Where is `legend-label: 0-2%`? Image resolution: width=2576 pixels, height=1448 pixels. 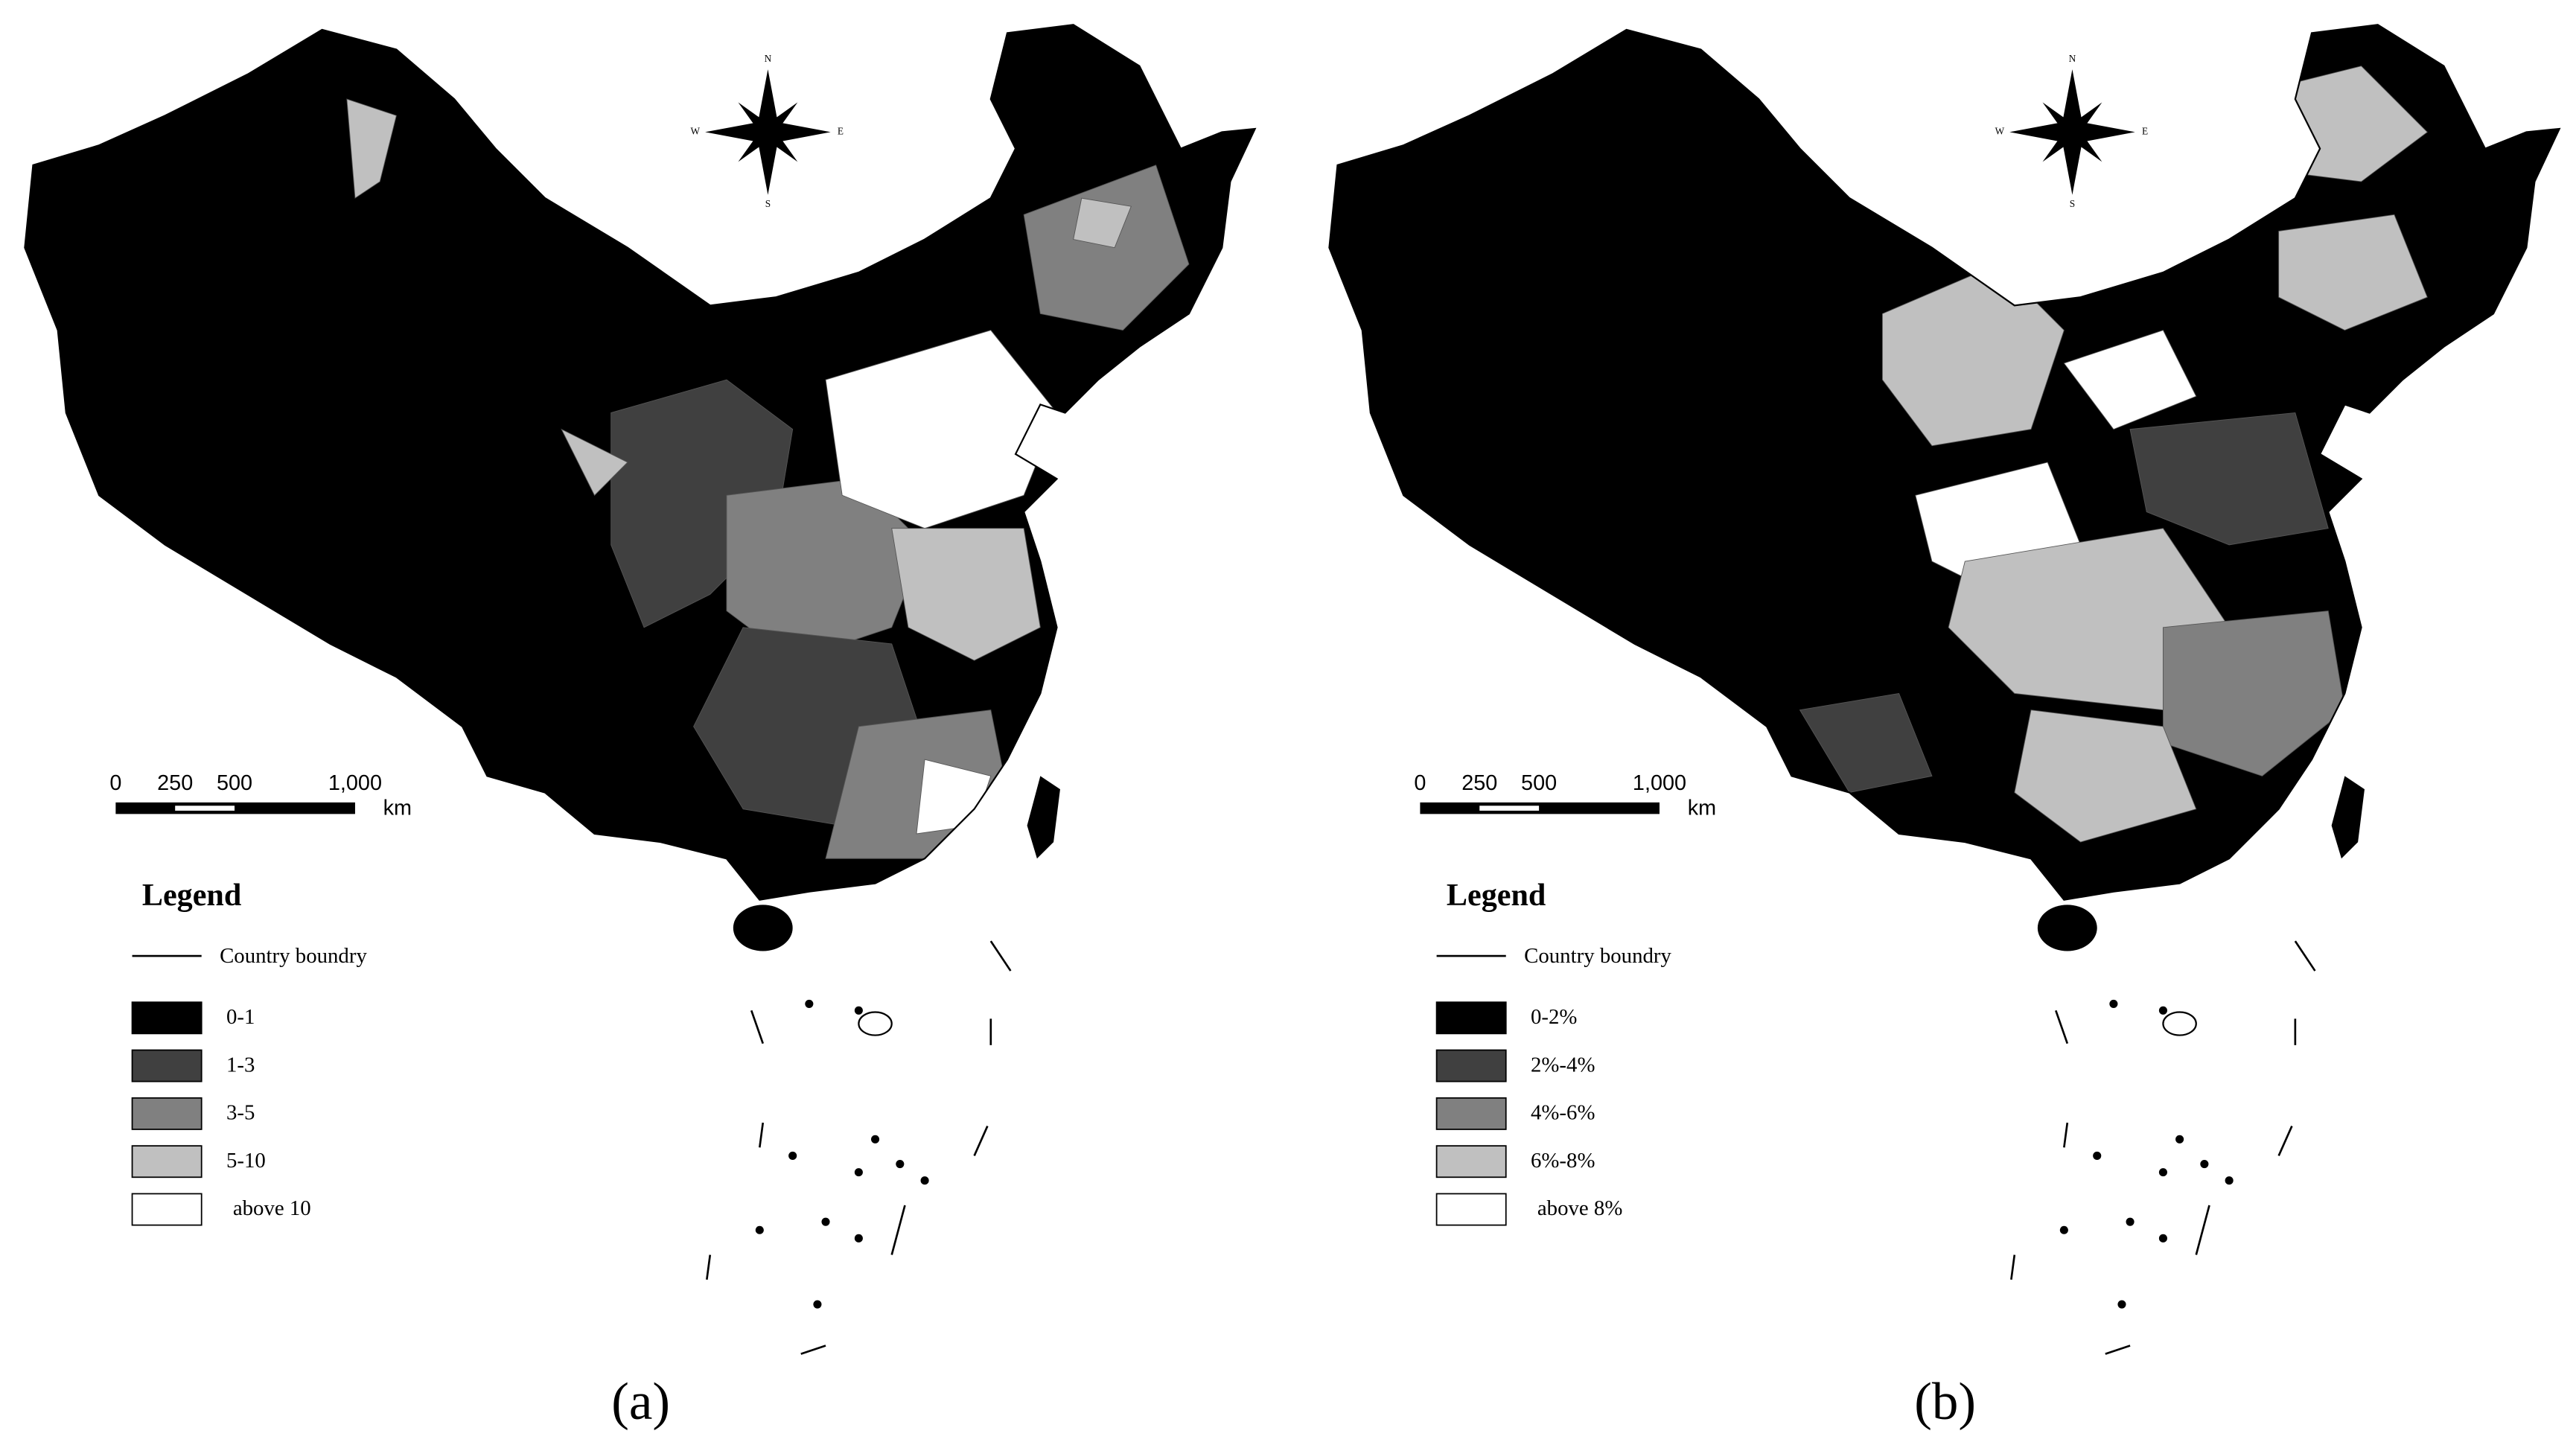 legend-label: 0-2% is located at coordinates (1554, 1017).